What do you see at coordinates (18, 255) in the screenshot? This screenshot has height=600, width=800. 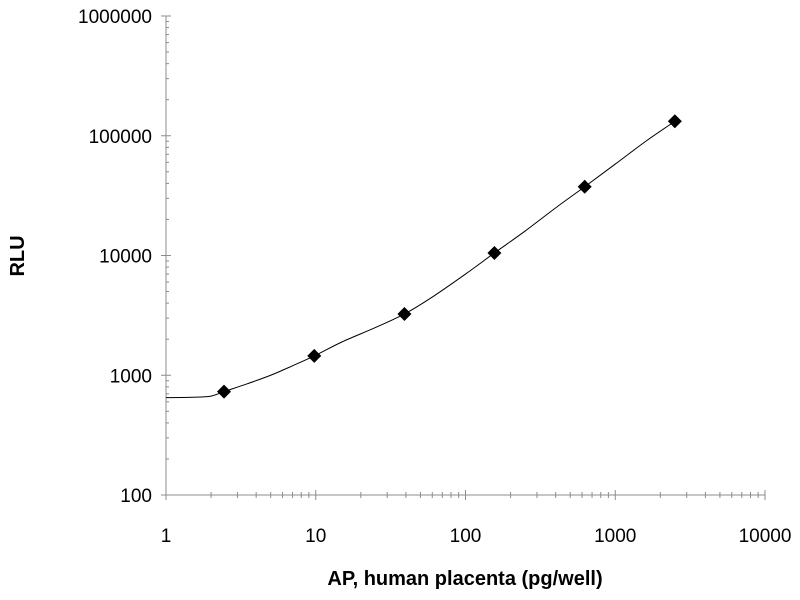 I see `y-axis-title: RLU` at bounding box center [18, 255].